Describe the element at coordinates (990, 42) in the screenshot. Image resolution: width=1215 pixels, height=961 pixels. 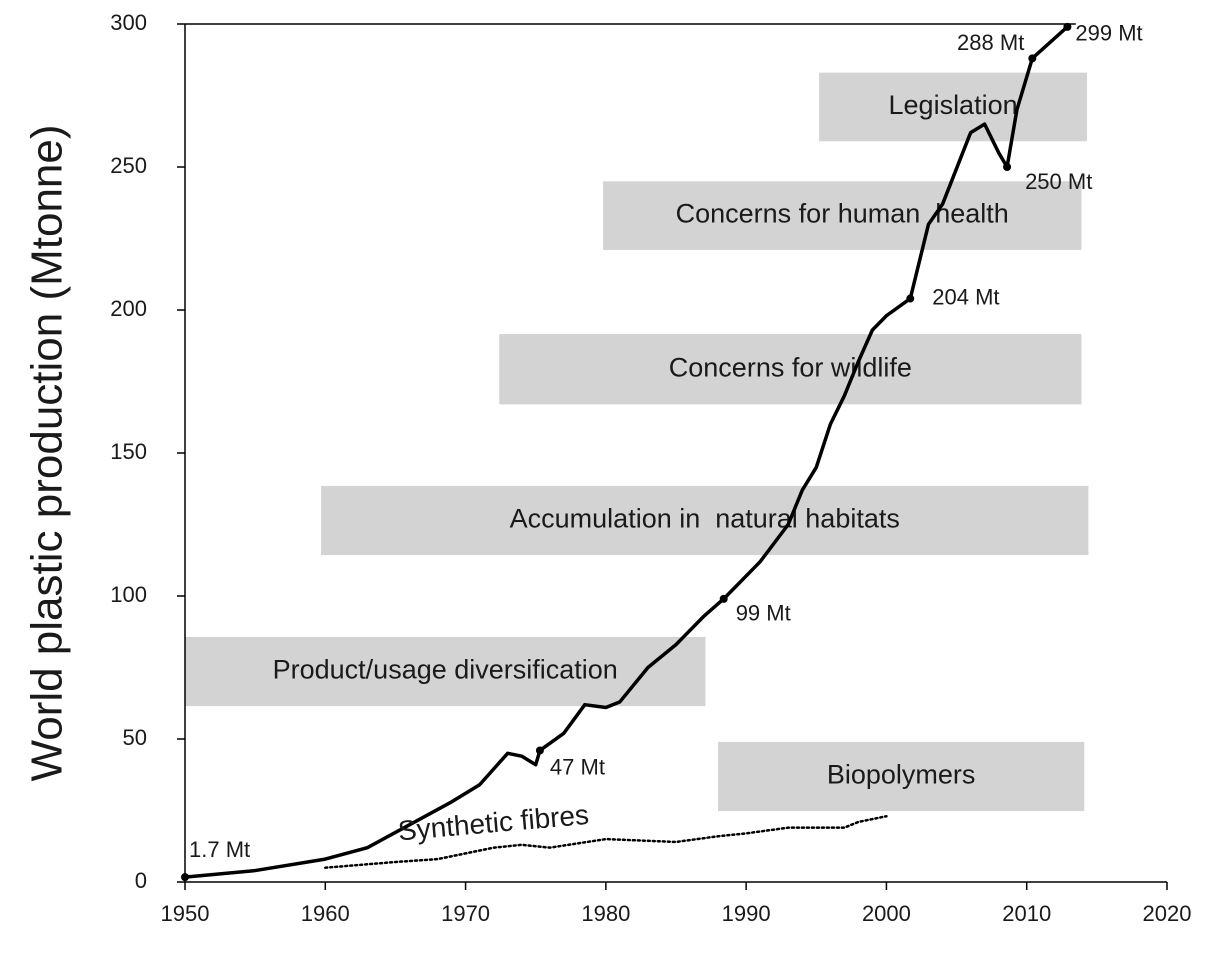
I see `point-label: 288 Mt` at that location.